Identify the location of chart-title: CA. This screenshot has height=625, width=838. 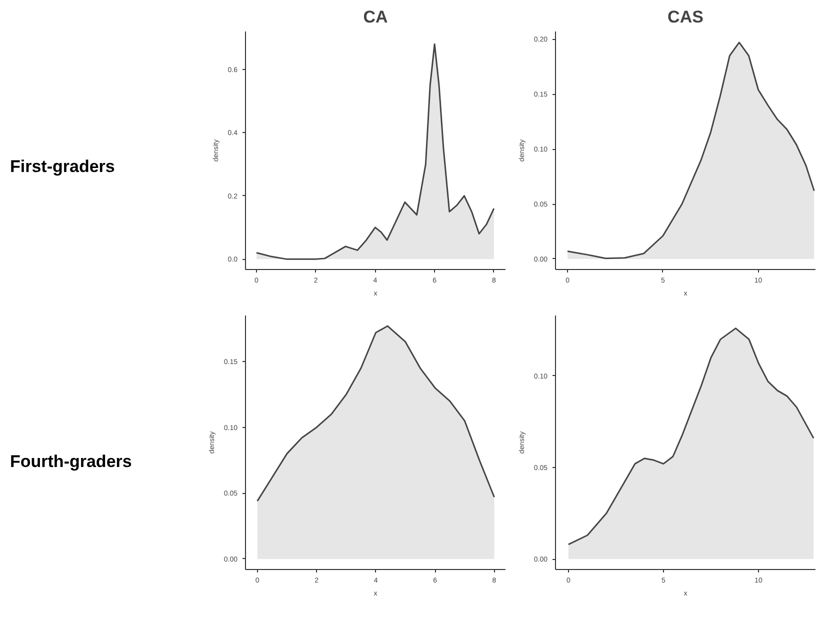
(375, 17).